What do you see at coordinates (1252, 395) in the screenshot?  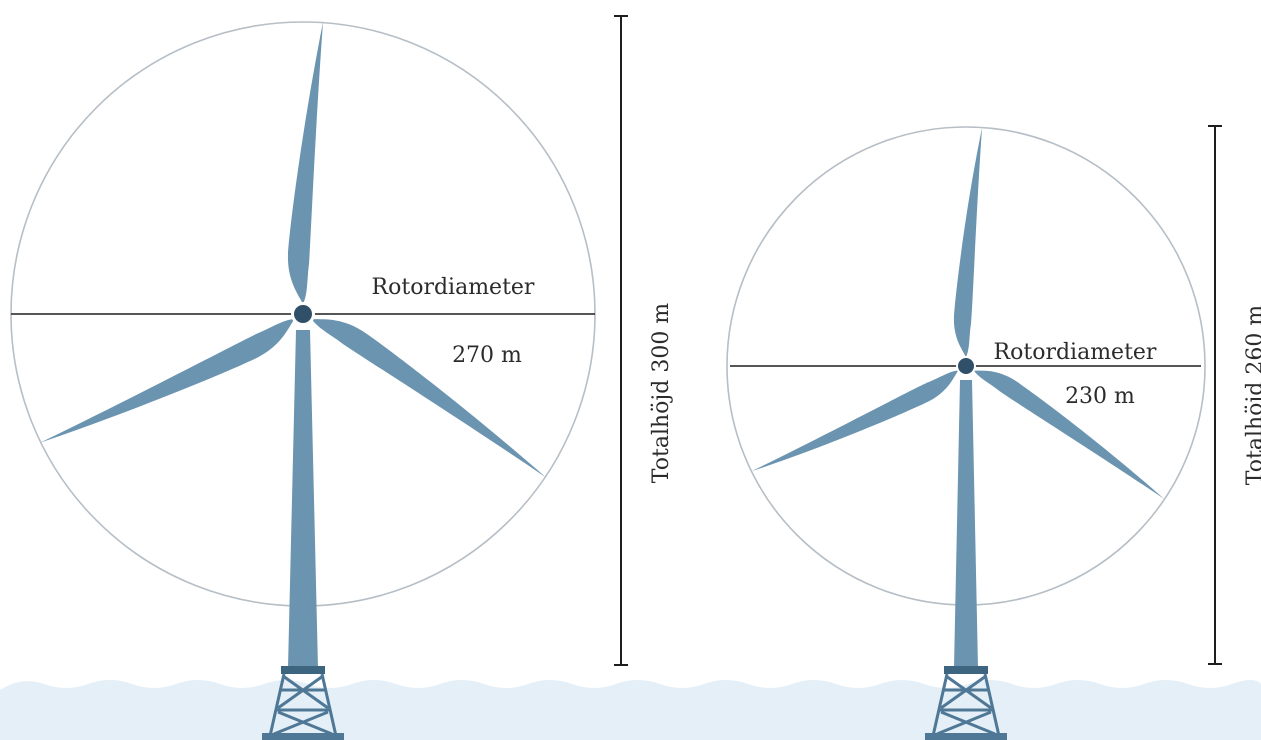 I see `height-label: Totalhöjd 260 m` at bounding box center [1252, 395].